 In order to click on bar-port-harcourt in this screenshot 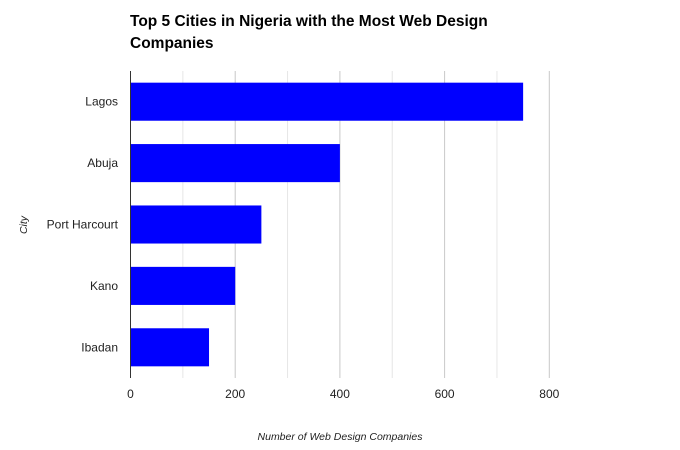, I will do `click(196, 224)`.